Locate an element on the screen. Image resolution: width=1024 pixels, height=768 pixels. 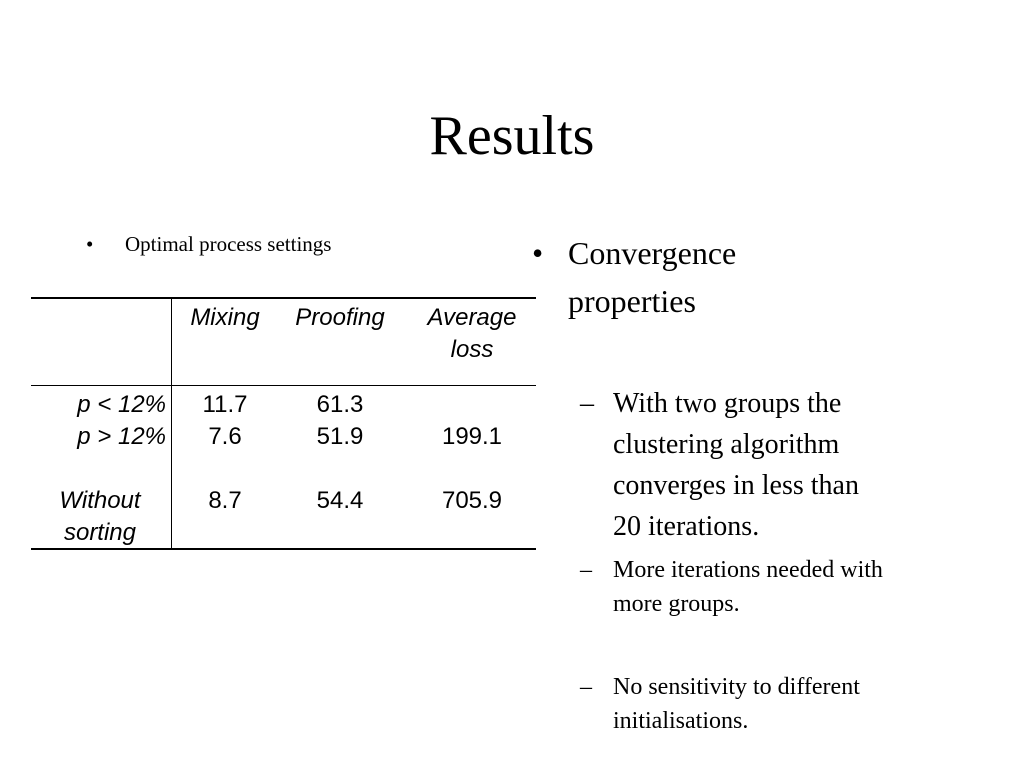
cell-proofing: 61.3 is located at coordinates (340, 404).